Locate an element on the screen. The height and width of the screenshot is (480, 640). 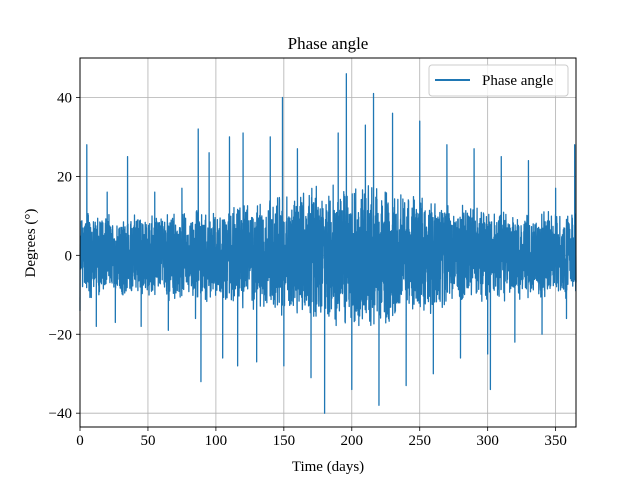
y-tick-label: 40 is located at coordinates (64, 98).